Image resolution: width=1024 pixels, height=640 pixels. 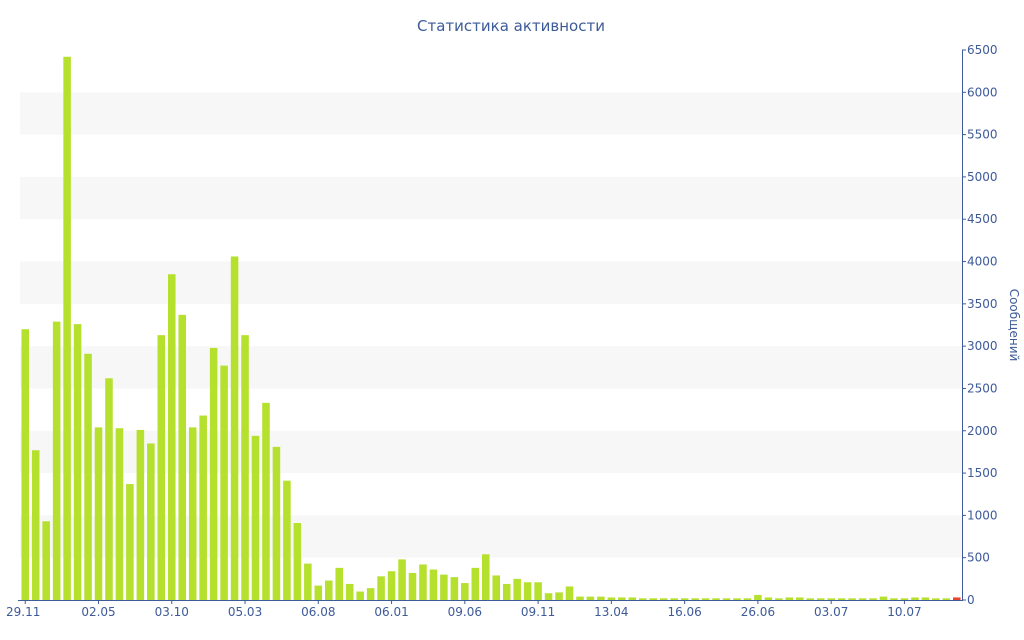 What do you see at coordinates (23, 612) in the screenshot?
I see `x-tick-label: 29.11` at bounding box center [23, 612].